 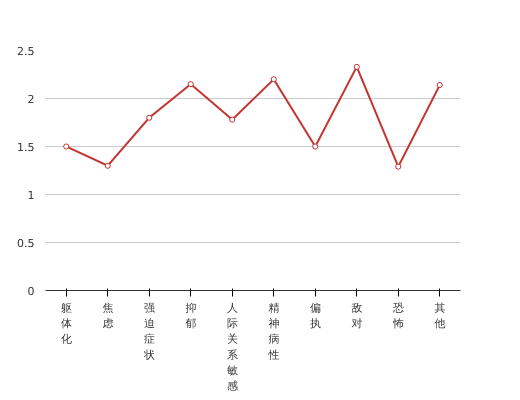 I want to click on x-tick-label: 人际关系敏感, so click(x=232, y=347).